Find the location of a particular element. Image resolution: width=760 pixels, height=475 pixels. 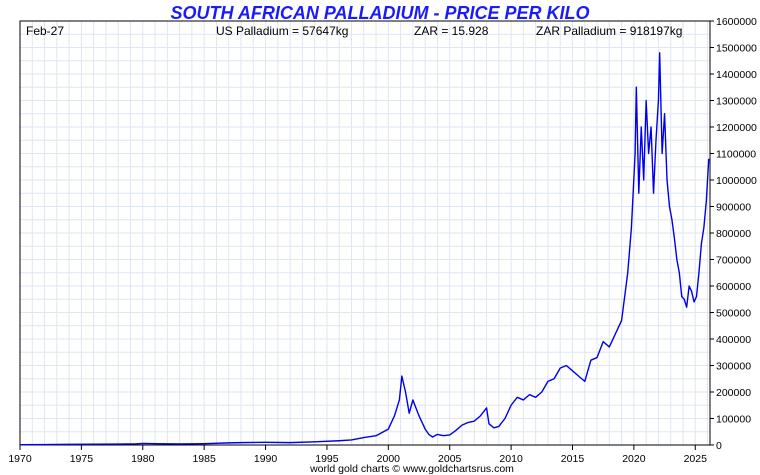

zar-palladium-label: ZAR Palladium = 918197kg is located at coordinates (609, 31).